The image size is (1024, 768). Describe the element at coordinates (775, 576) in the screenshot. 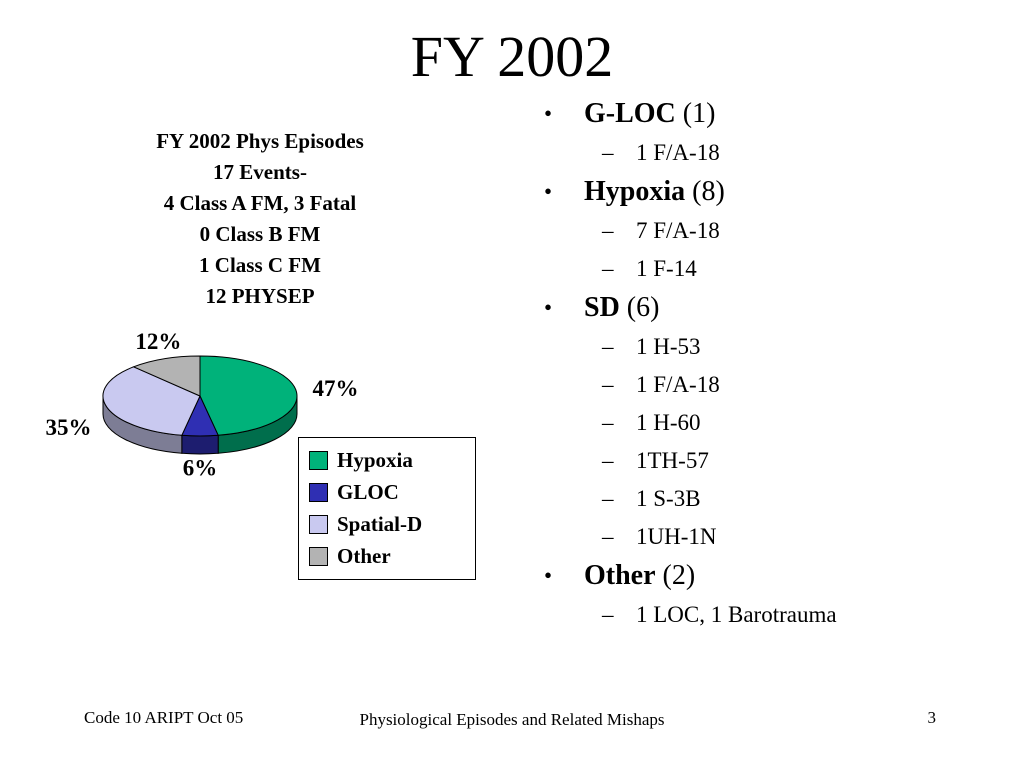

I see `bullet-item: • Other (2)` at that location.